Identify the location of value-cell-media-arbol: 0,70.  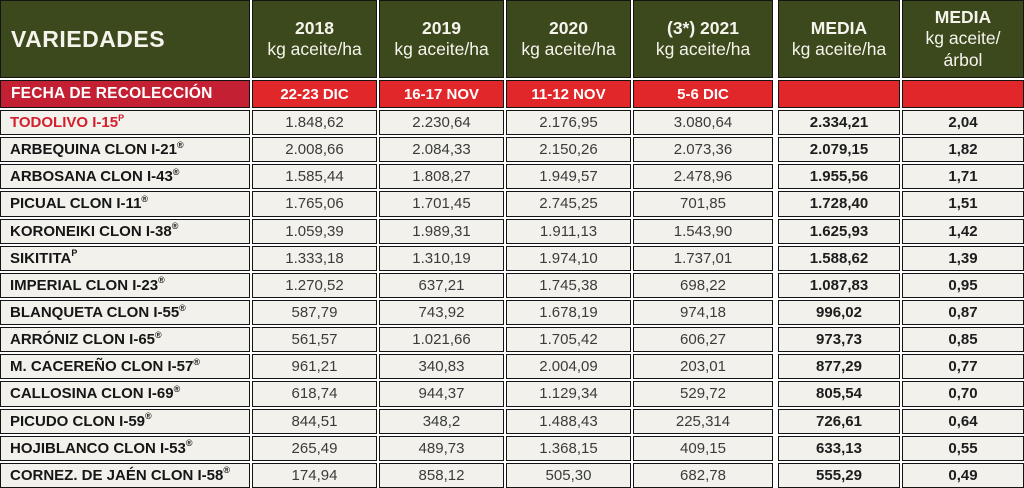
(963, 394).